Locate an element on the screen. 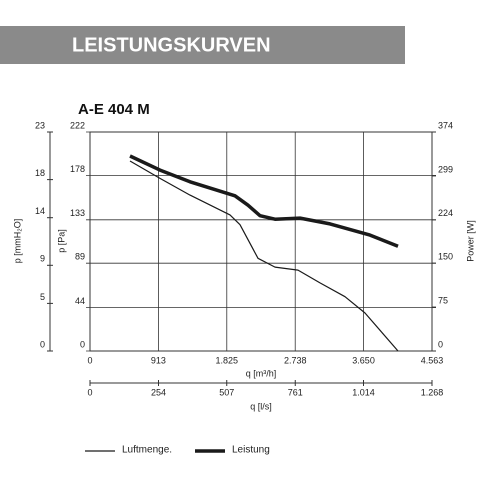  y3-tick-label: 18 is located at coordinates (40, 173).